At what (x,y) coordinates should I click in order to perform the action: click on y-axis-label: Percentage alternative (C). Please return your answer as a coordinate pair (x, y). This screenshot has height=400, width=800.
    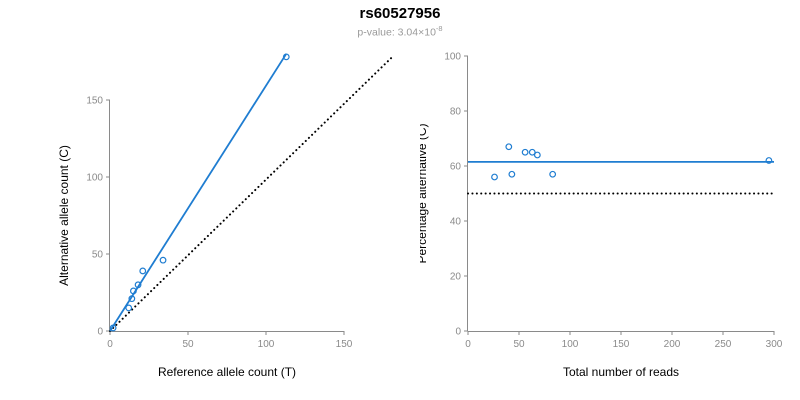
    Looking at the image, I should click on (424, 193).